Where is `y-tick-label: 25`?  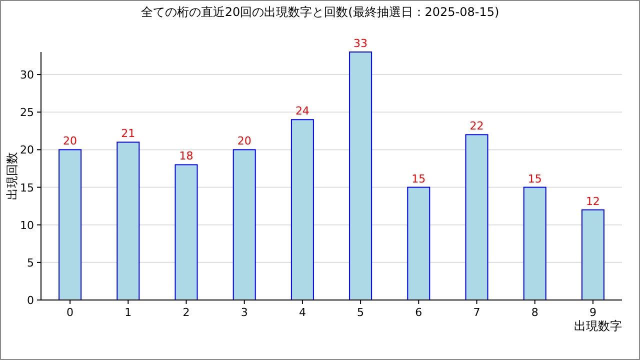 y-tick-label: 25 is located at coordinates (27, 113).